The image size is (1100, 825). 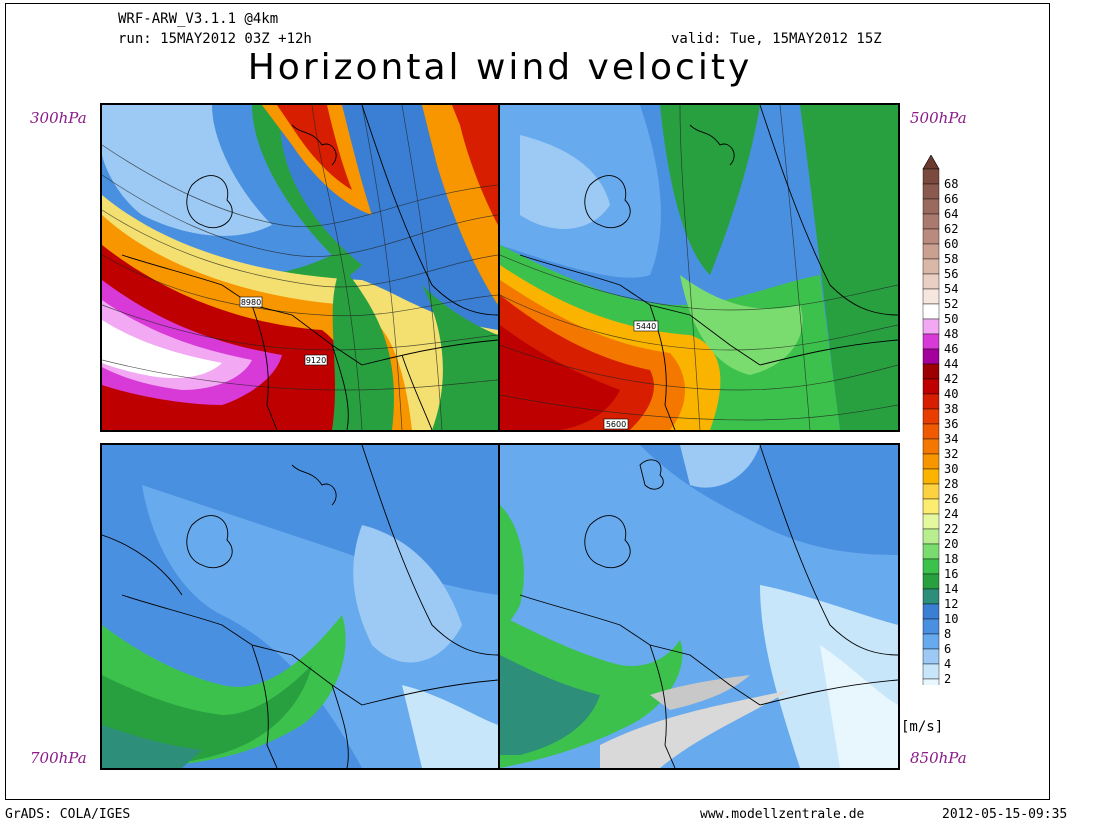 I want to click on colorbar-tick-label: 4, so click(x=948, y=664).